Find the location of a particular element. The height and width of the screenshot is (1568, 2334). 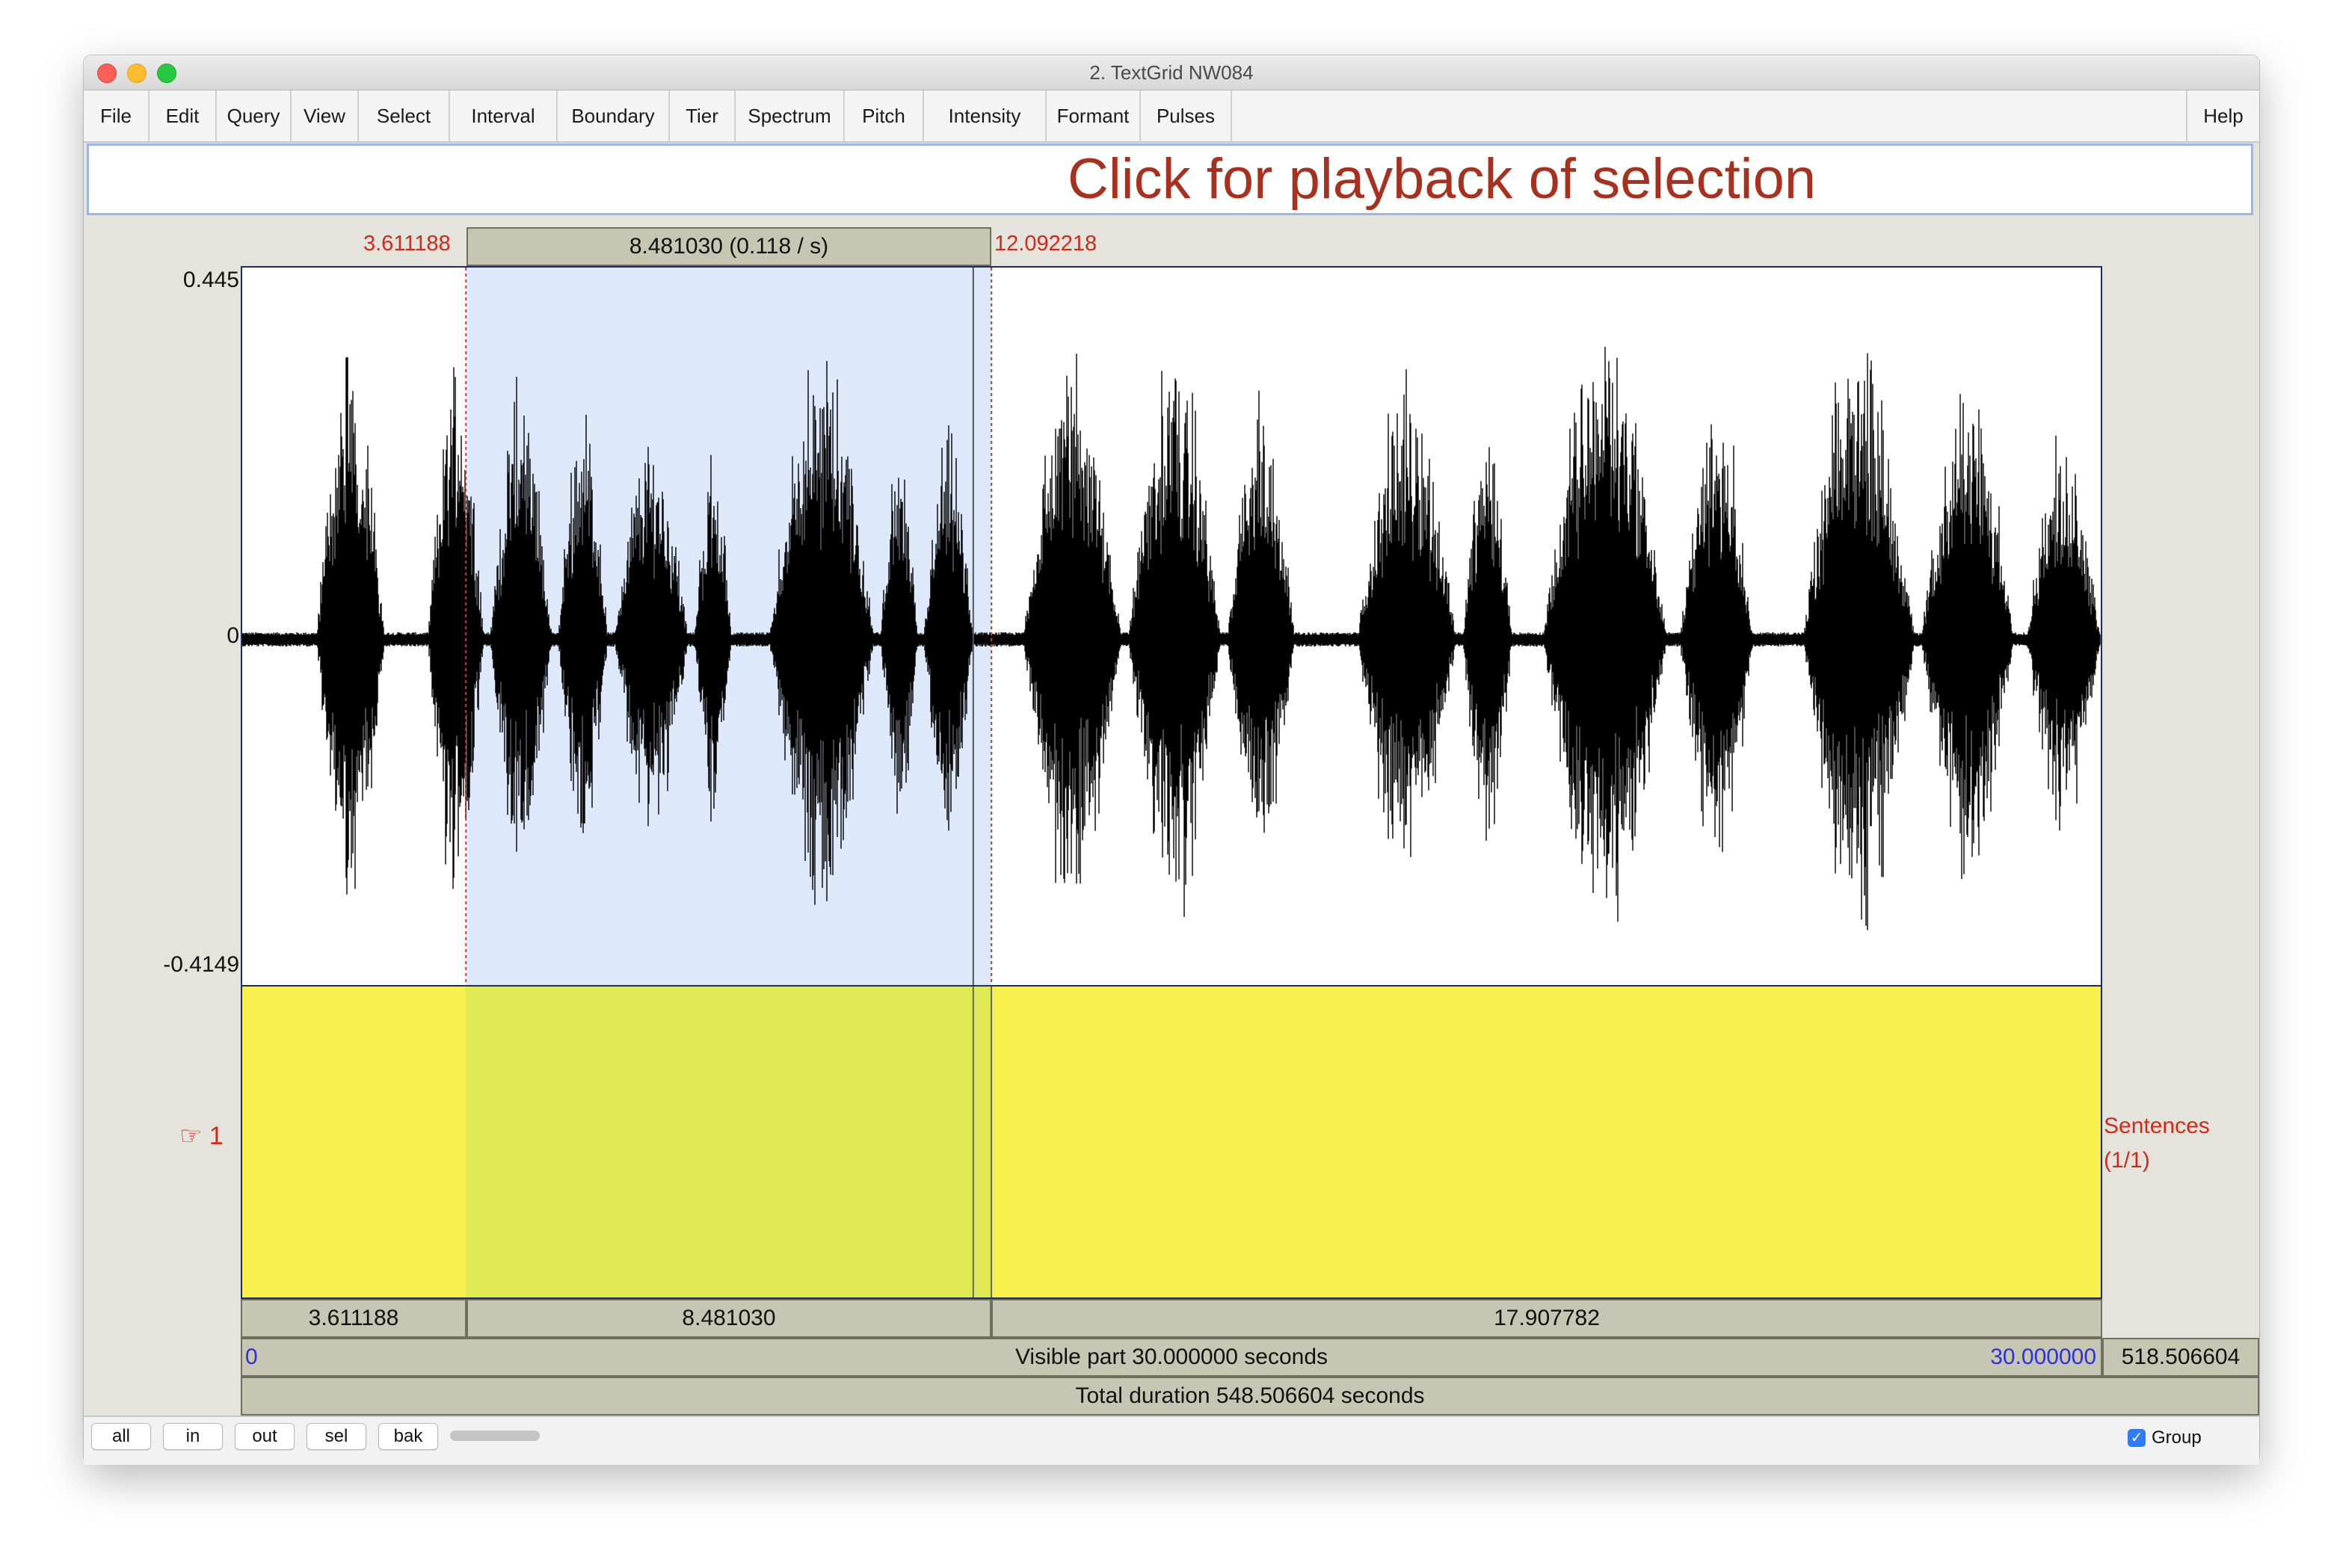

menu-boundary: Boundary is located at coordinates (614, 115).